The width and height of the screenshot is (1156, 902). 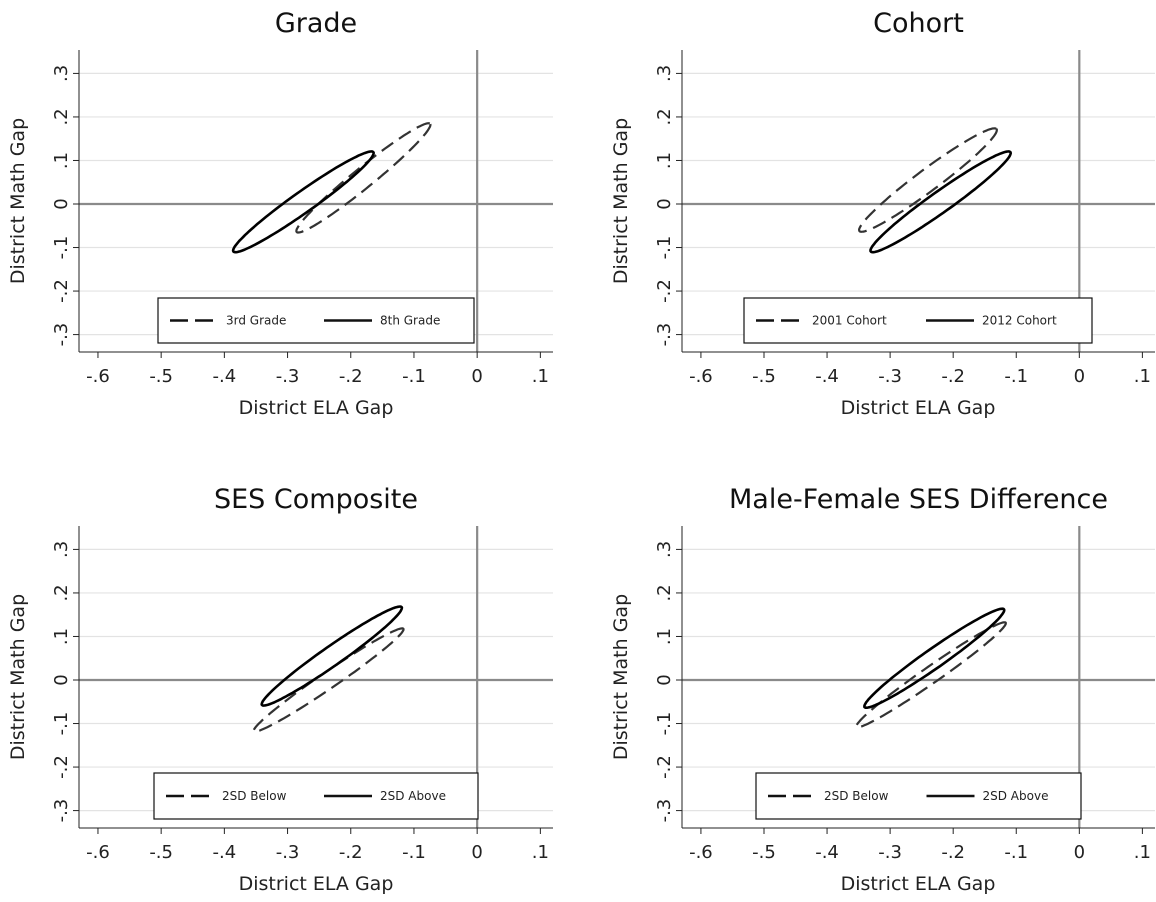 I want to click on legend: 2001 Cohort 2012 Cohort, so click(x=918, y=320).